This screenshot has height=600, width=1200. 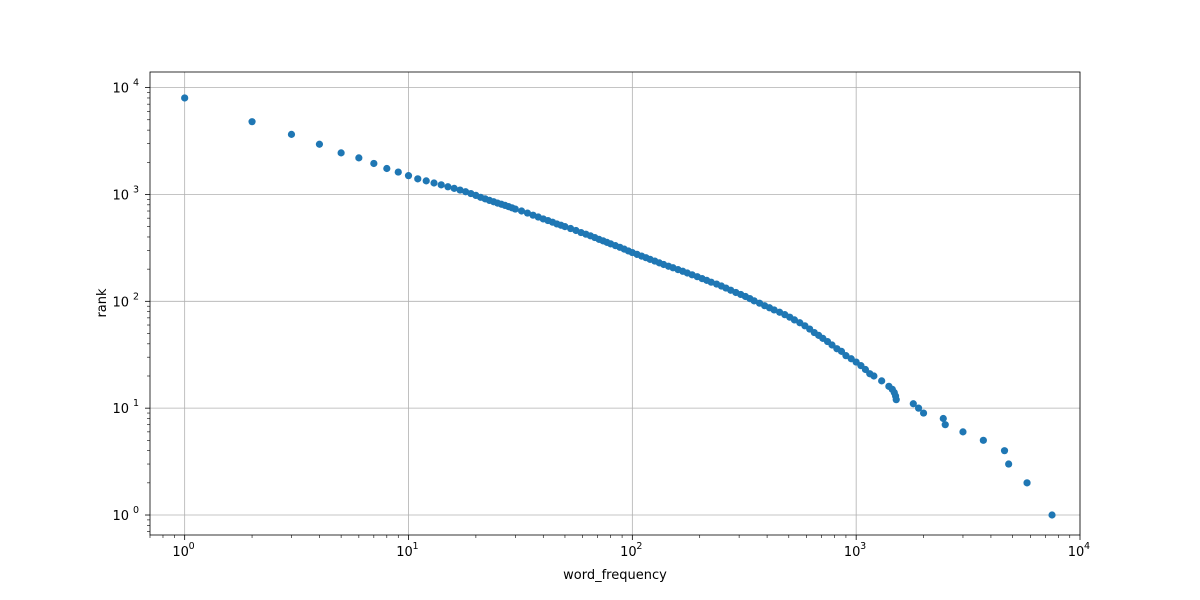 What do you see at coordinates (192, 546) in the screenshot?
I see `x-tick-exponent: 0` at bounding box center [192, 546].